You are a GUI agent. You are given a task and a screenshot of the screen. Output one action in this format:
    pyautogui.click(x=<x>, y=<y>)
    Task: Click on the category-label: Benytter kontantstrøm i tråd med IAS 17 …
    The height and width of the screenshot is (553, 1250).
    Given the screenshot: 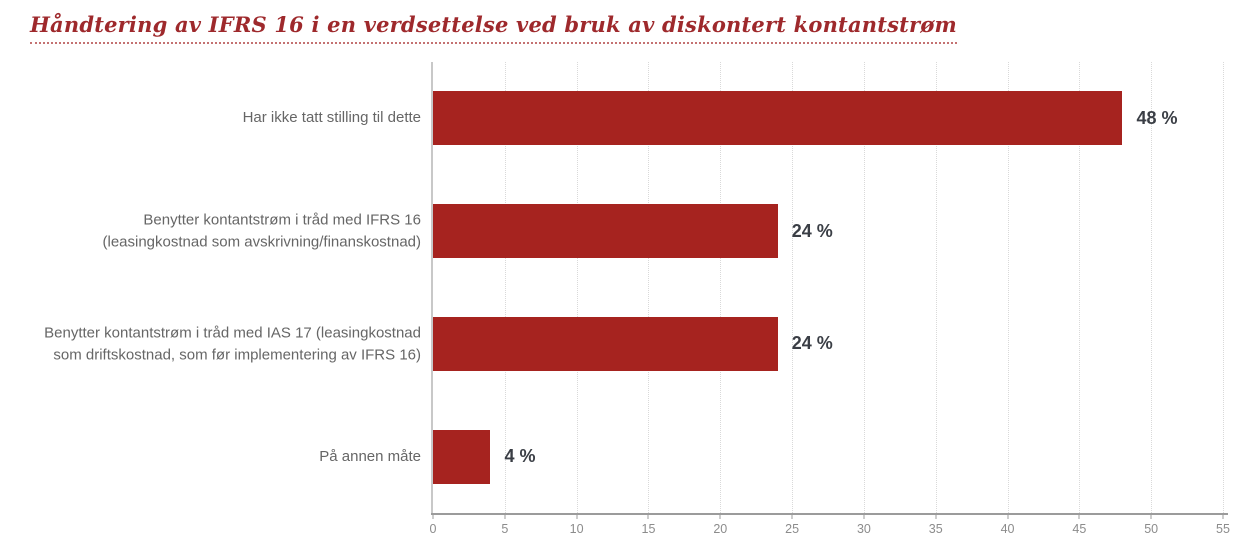 What is the action you would take?
    pyautogui.click(x=232, y=343)
    